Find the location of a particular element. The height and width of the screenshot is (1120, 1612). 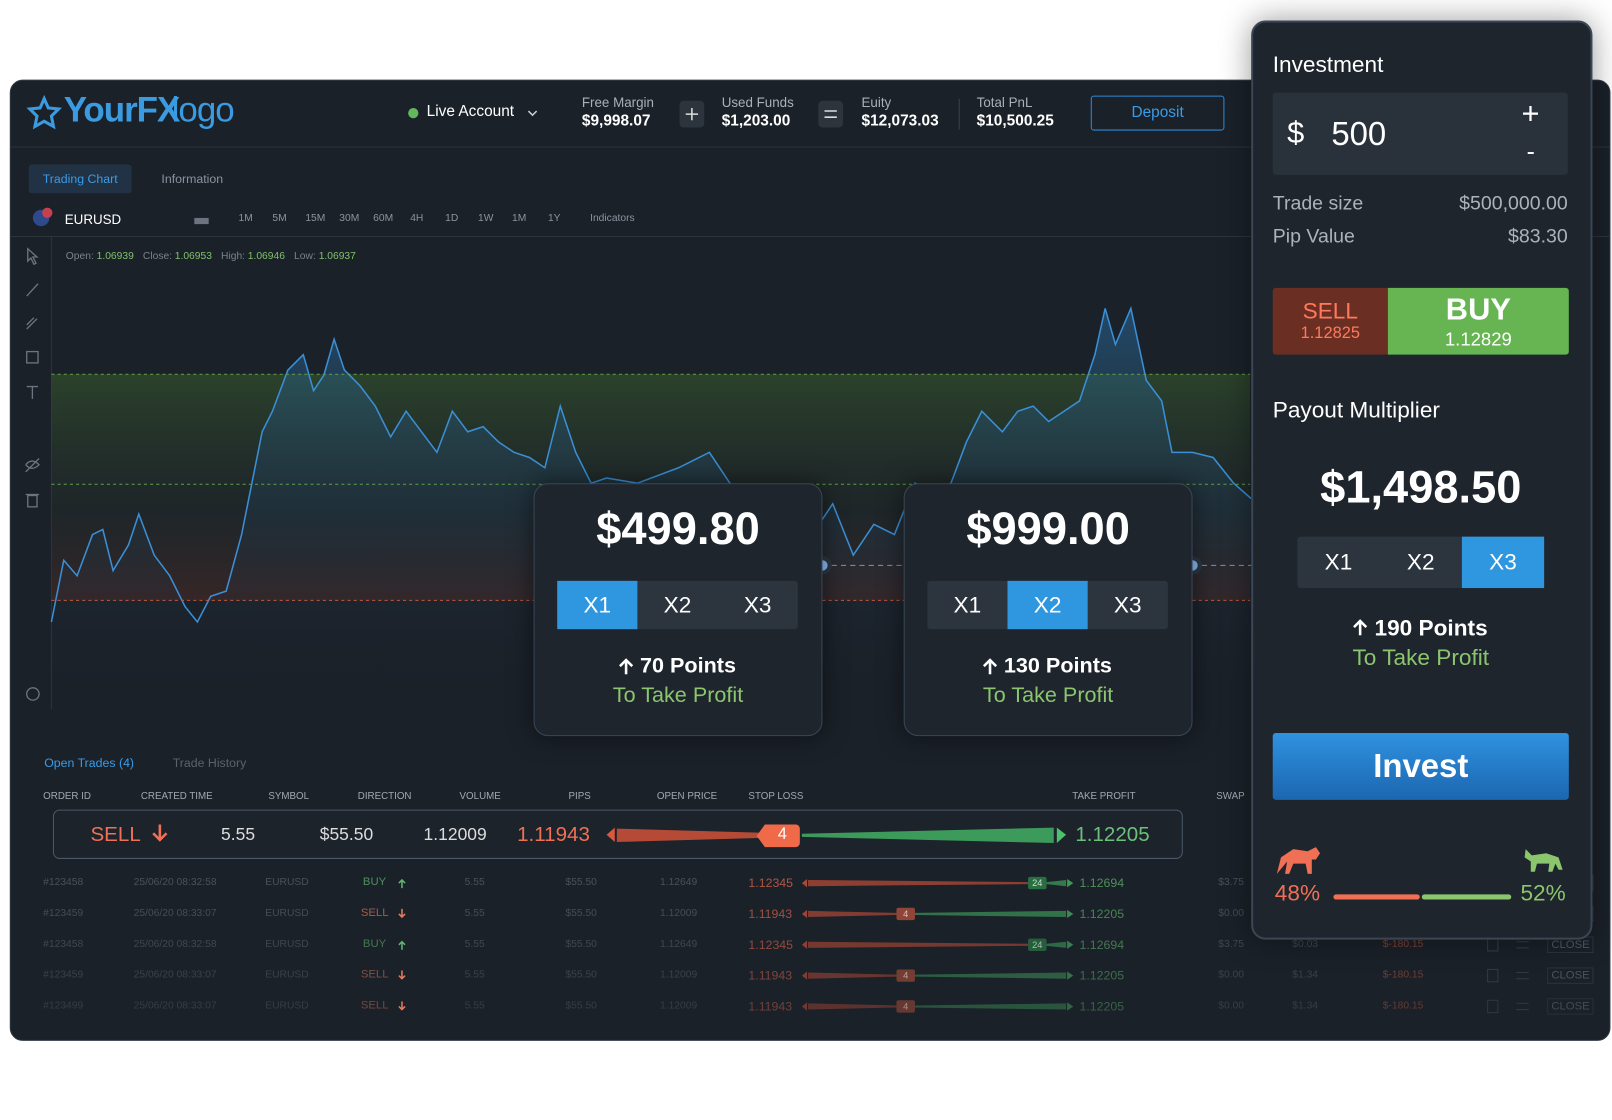

timeframe: 15M is located at coordinates (315, 218).